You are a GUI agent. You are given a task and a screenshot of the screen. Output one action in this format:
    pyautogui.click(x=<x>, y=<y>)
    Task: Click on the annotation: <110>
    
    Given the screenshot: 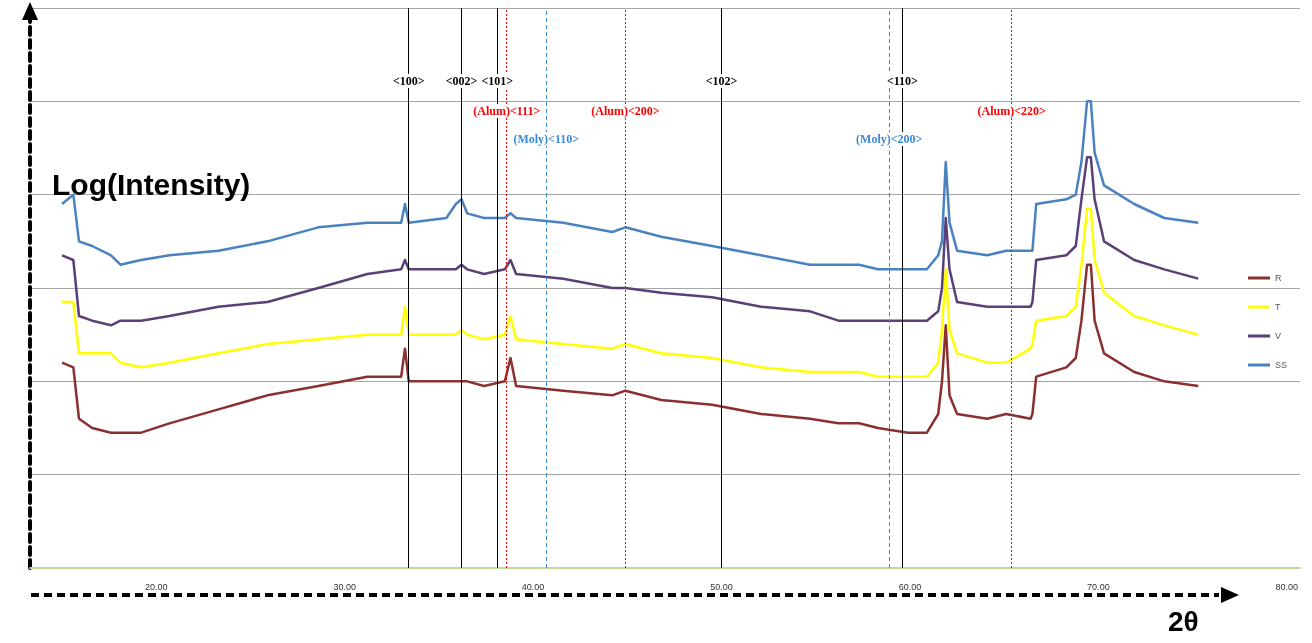 What is the action you would take?
    pyautogui.click(x=902, y=81)
    